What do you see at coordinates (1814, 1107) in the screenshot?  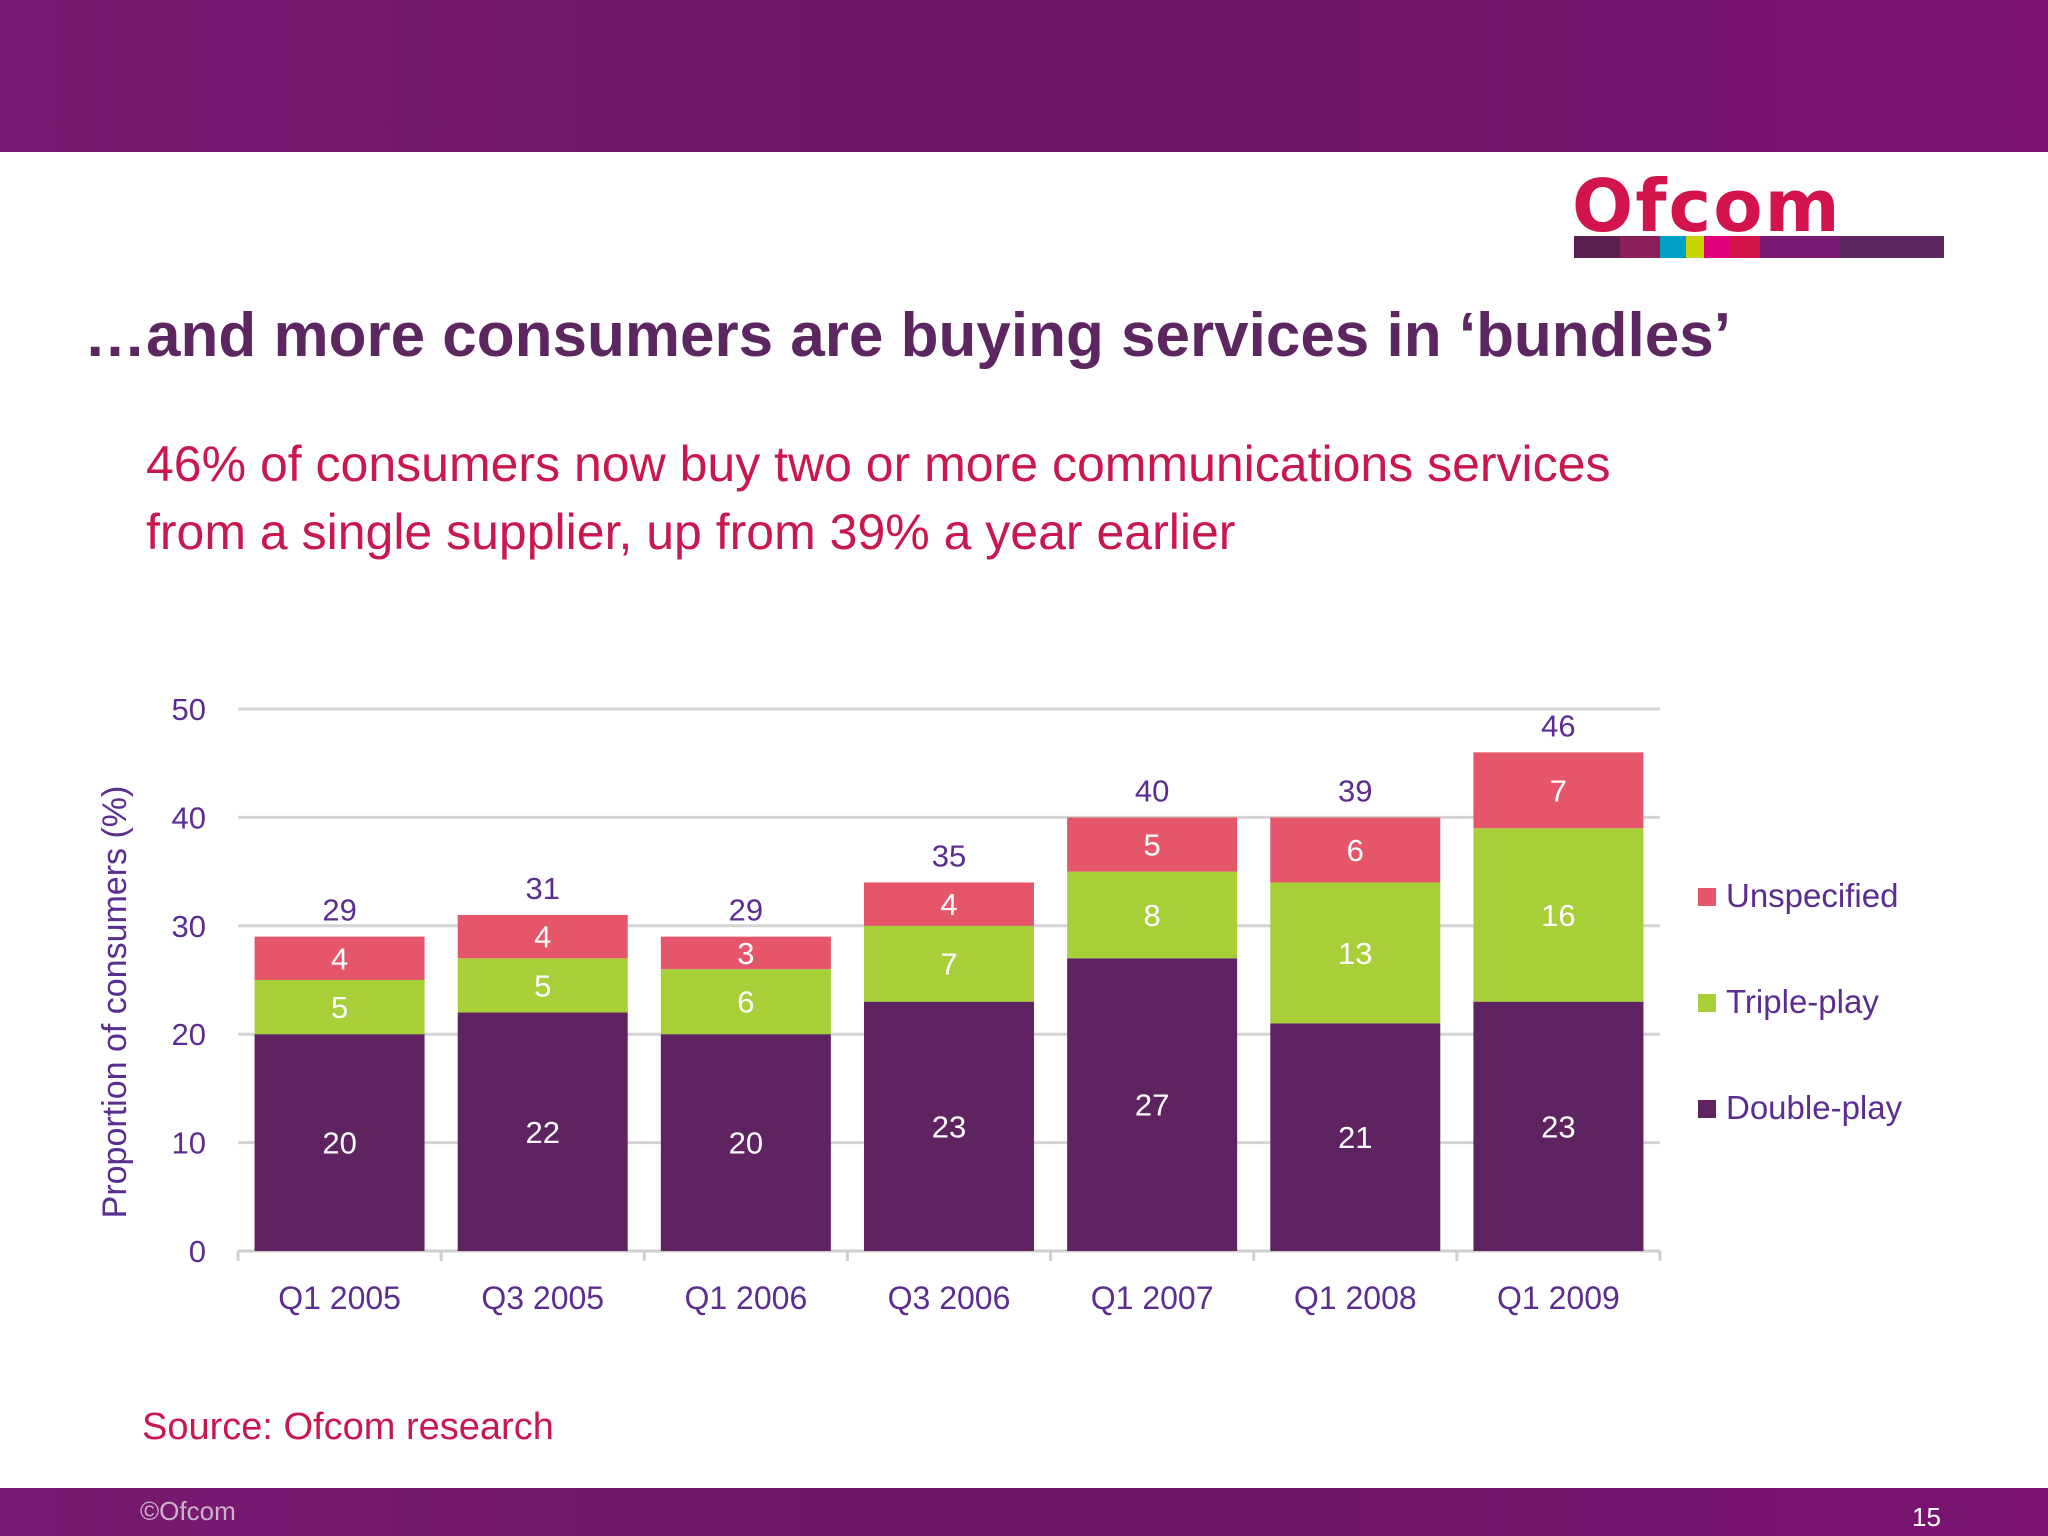 I see `legend-label: Double-play` at bounding box center [1814, 1107].